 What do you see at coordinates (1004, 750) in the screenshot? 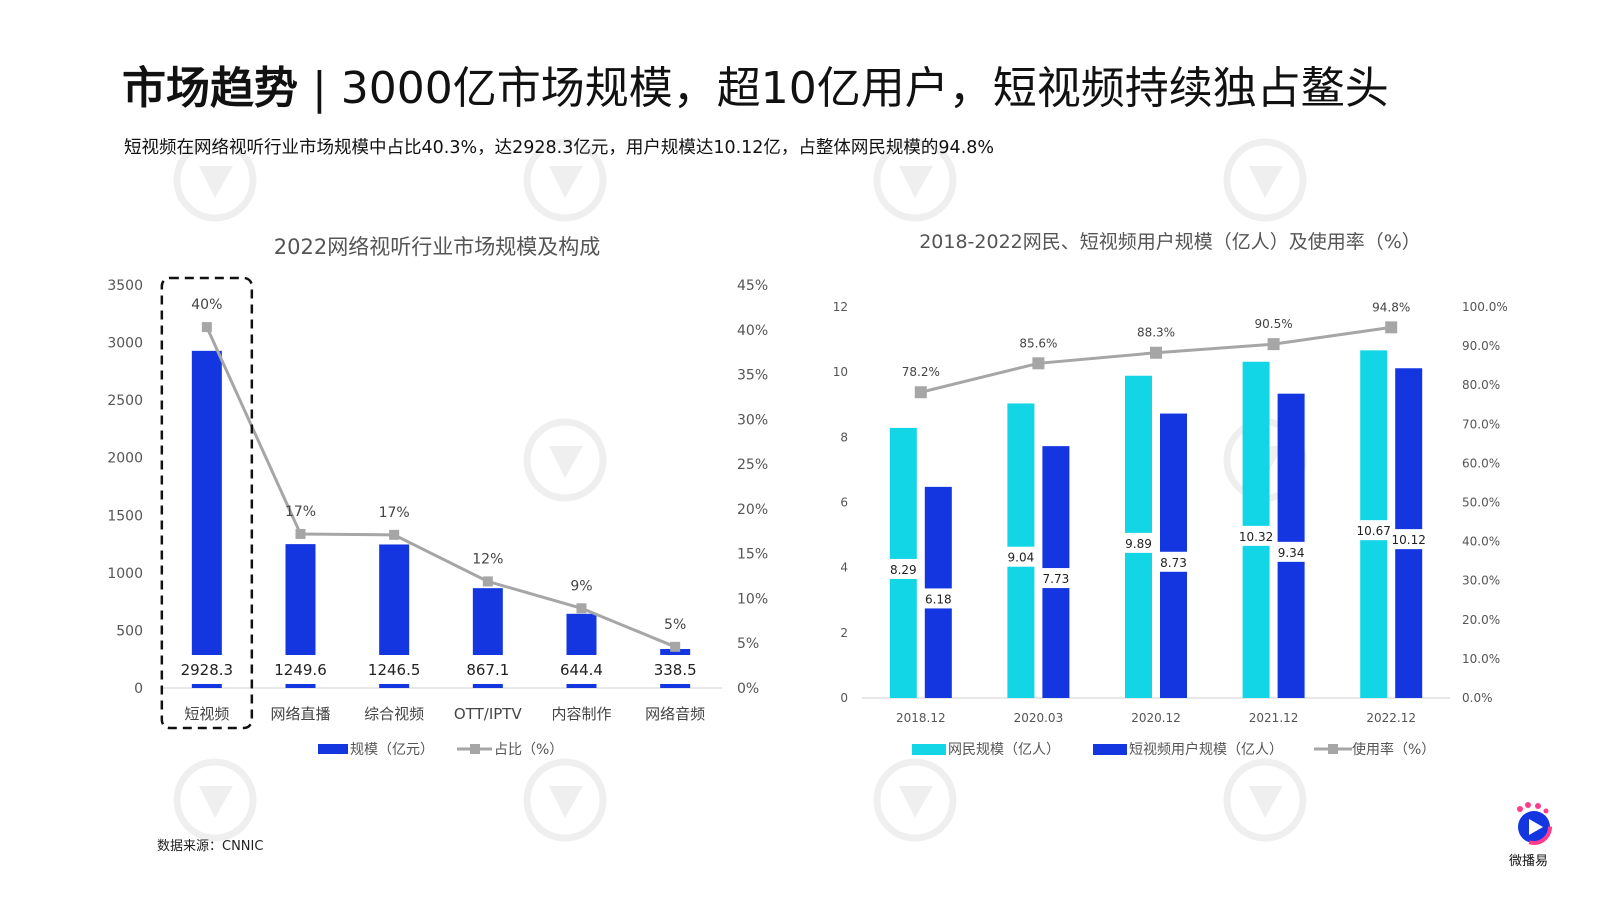
I see `legend-label: 网民规模（亿人）` at bounding box center [1004, 750].